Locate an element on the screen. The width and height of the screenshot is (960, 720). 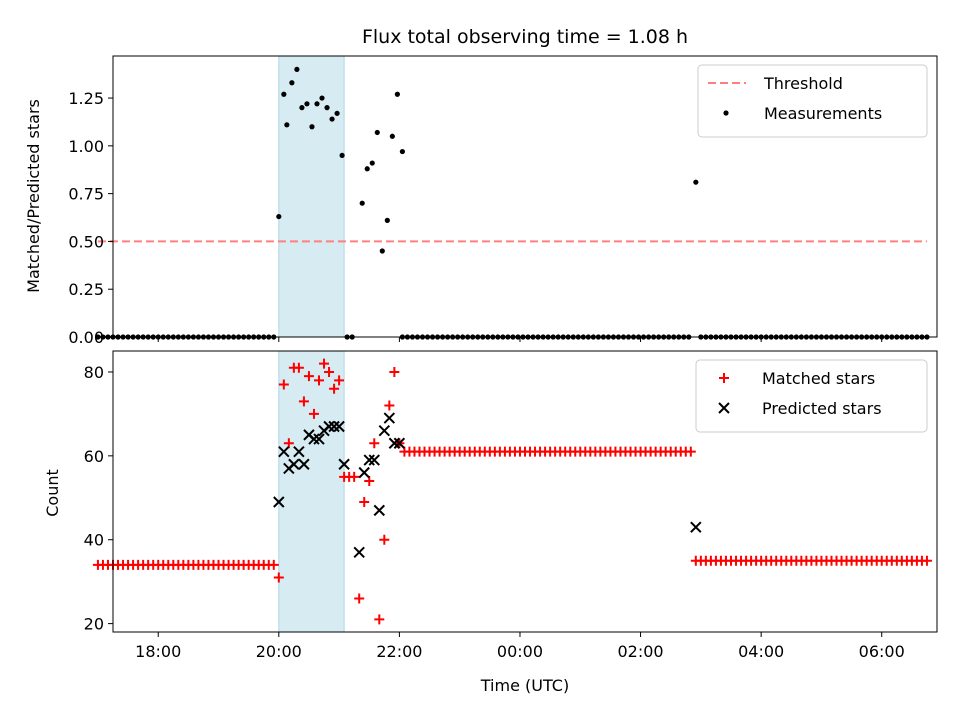
x-tick-label: 02:00 is located at coordinates (641, 651).